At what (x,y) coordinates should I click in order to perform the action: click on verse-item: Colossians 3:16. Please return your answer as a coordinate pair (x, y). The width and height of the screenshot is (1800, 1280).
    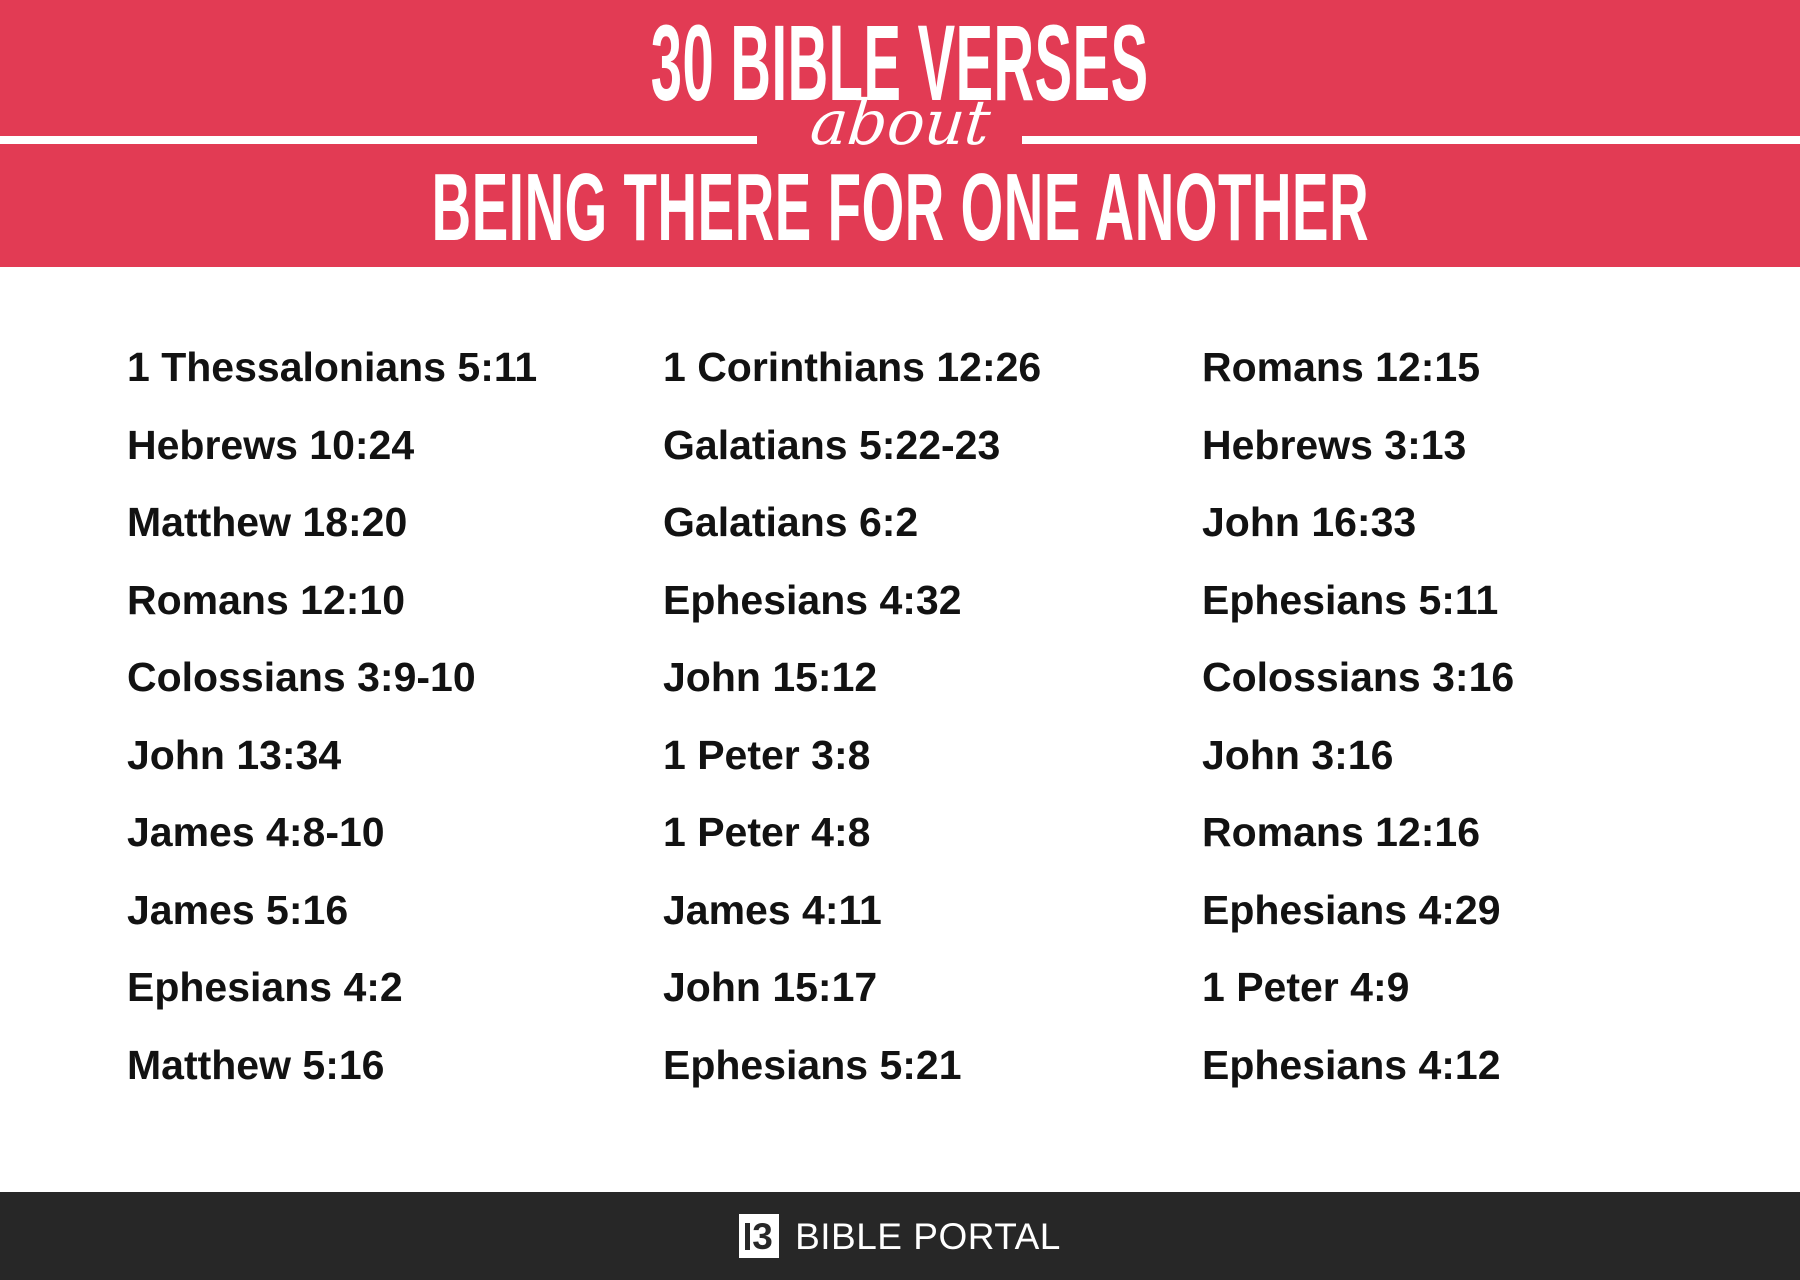
    Looking at the image, I should click on (1358, 677).